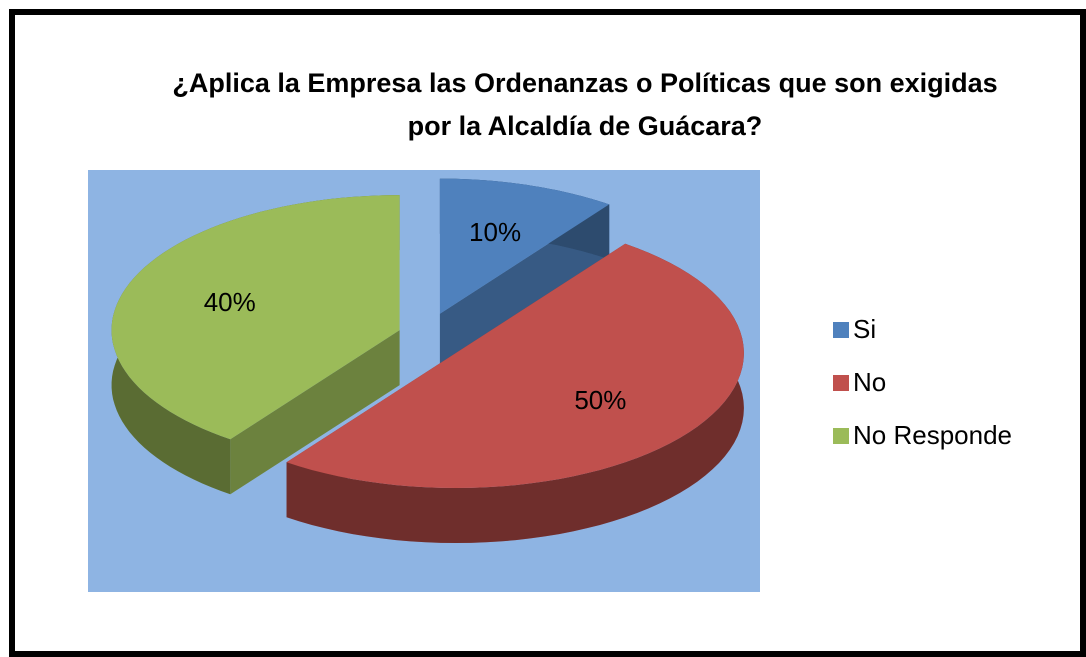 The image size is (1086, 657). I want to click on data-label: 50%, so click(600, 400).